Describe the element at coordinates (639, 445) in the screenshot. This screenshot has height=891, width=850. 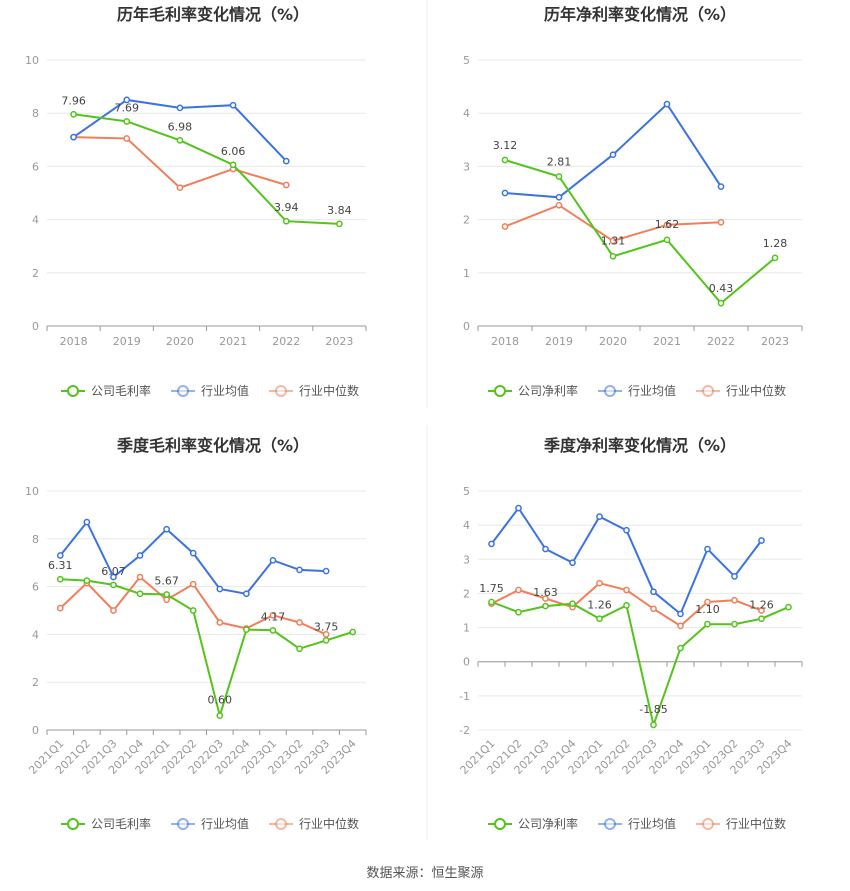
I see `chart-title: 季度净利率变化情况（%）` at that location.